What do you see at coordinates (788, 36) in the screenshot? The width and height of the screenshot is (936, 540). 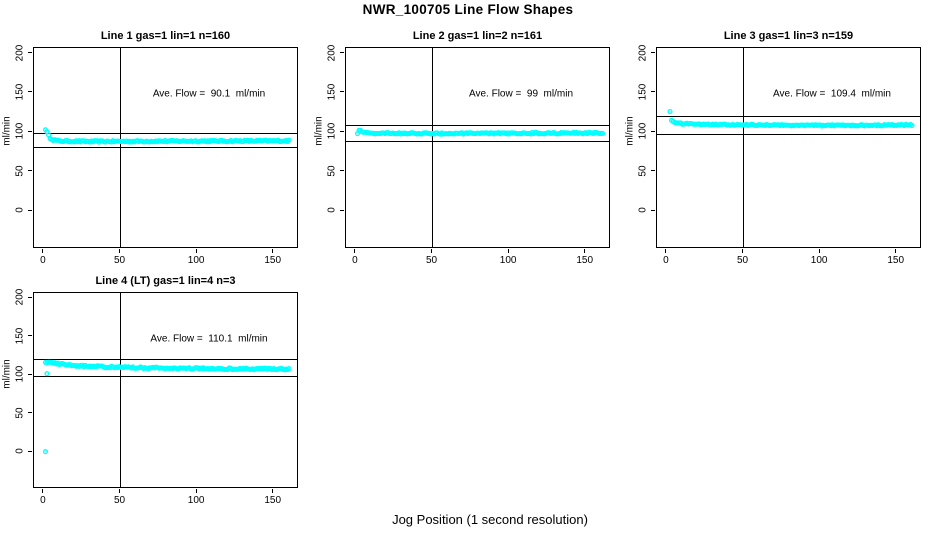 I see `panel-title: Line 3 gas=1 lin=3 n=159` at bounding box center [788, 36].